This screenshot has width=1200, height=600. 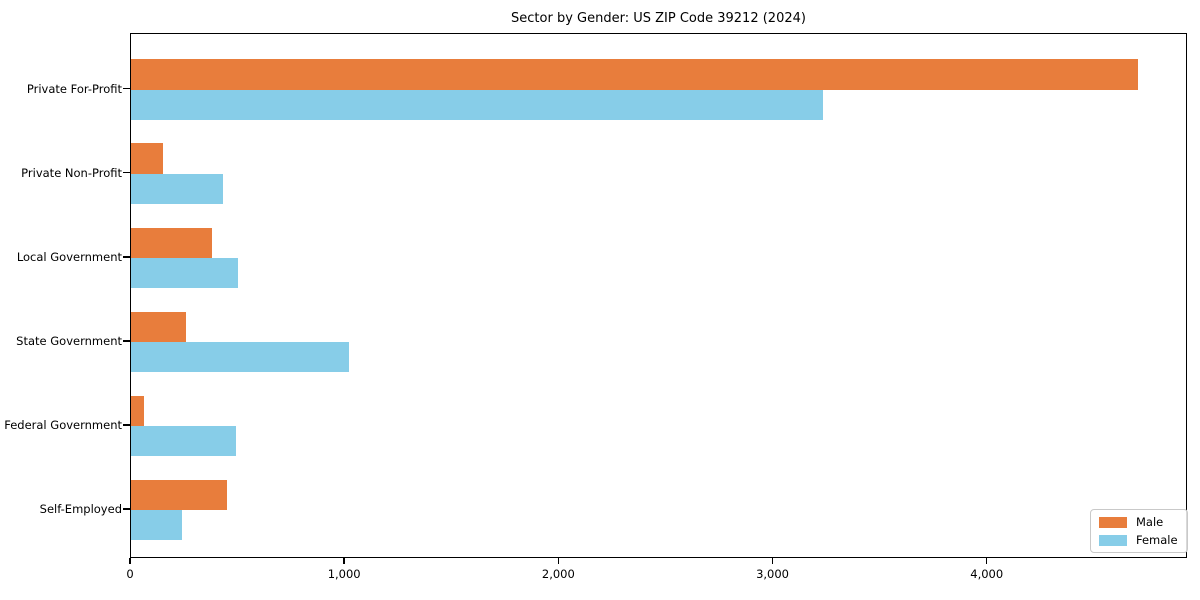 I want to click on legend-label: Female, so click(x=1157, y=540).